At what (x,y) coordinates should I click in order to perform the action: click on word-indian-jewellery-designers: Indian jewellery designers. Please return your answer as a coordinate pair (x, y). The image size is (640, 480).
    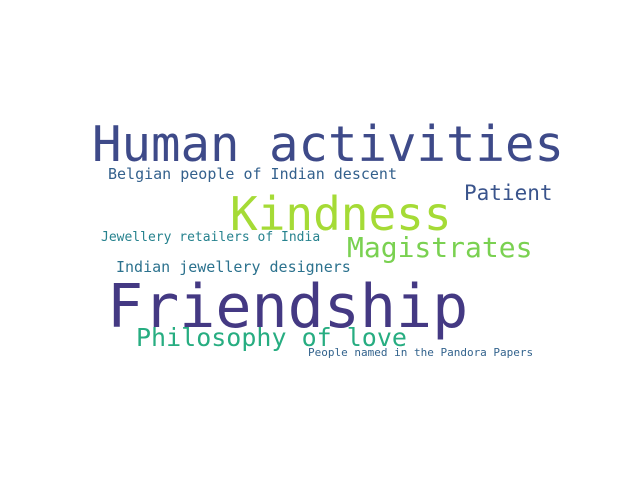
    Looking at the image, I should click on (233, 267).